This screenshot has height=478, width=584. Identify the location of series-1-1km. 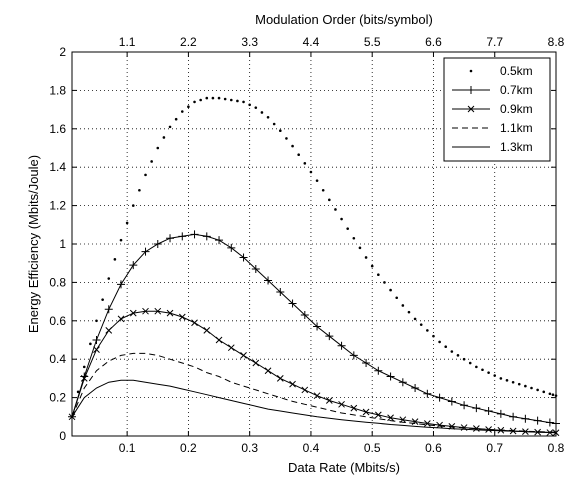
(314, 392).